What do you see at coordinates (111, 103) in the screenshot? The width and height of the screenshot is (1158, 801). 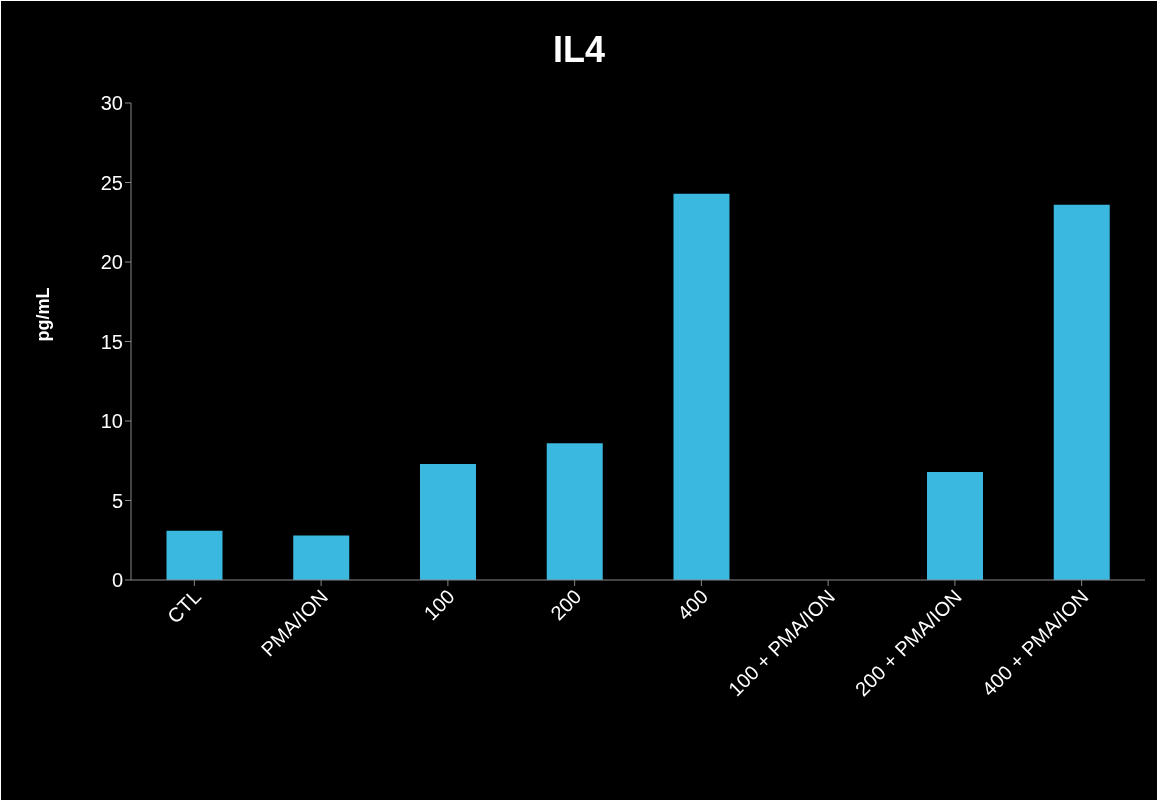 I see `y-tick-label: 30` at bounding box center [111, 103].